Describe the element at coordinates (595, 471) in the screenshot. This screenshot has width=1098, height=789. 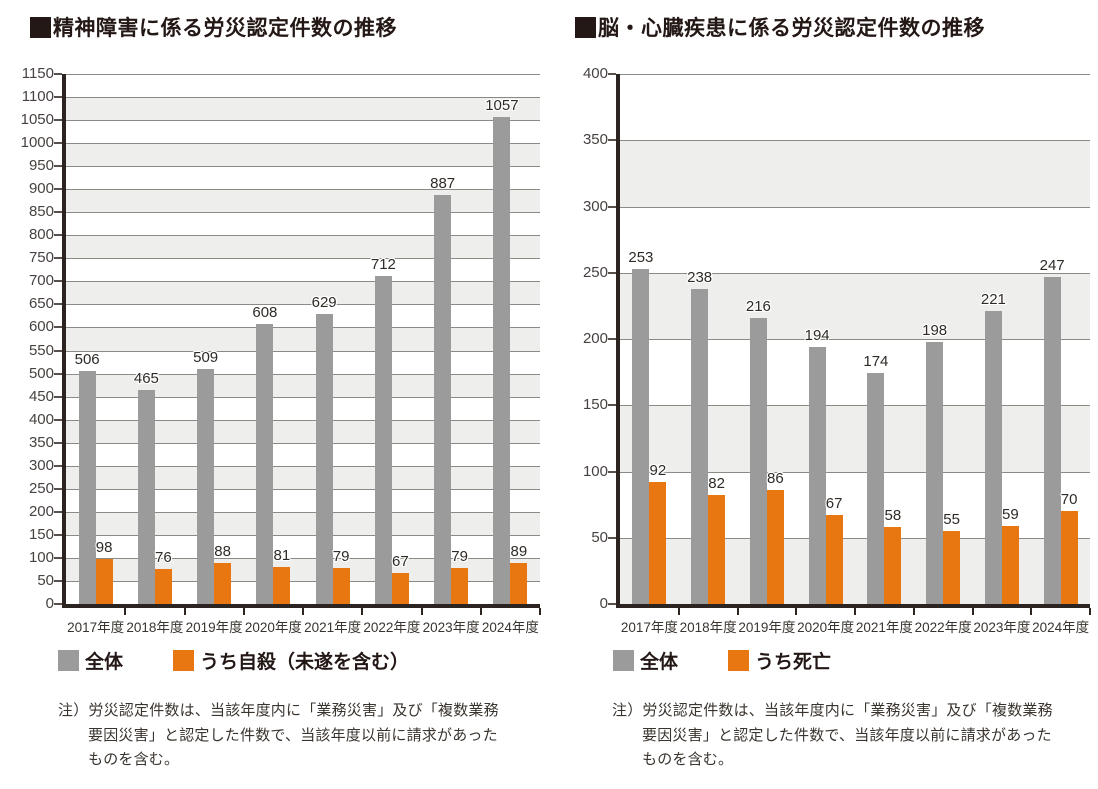
I see `y-axis-tick-label: 100` at that location.